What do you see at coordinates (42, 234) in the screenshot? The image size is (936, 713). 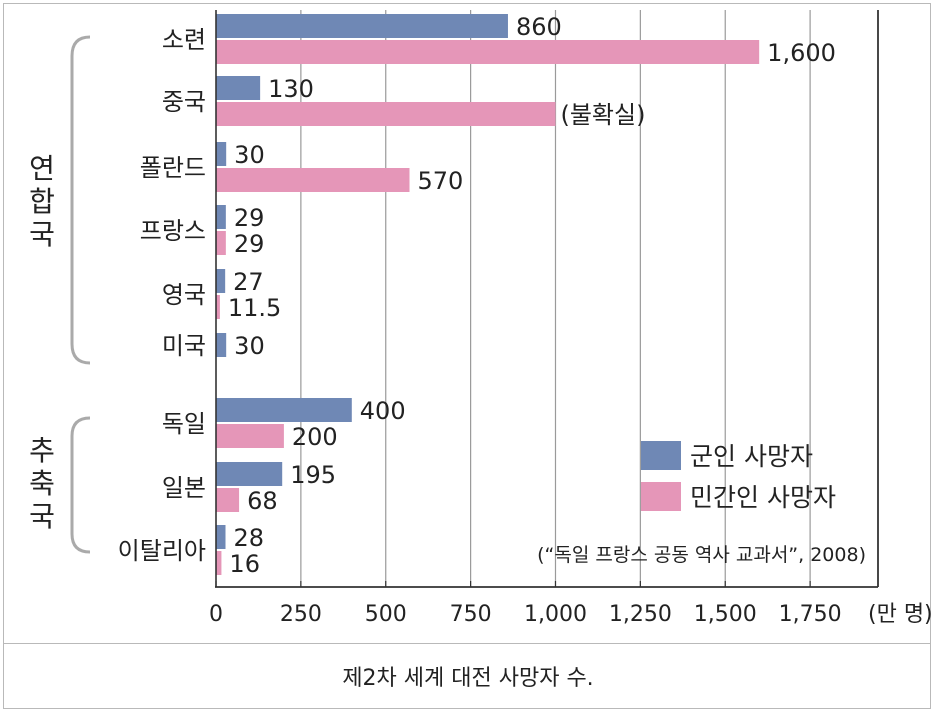 I see `group-label-allies-char-2: 국` at bounding box center [42, 234].